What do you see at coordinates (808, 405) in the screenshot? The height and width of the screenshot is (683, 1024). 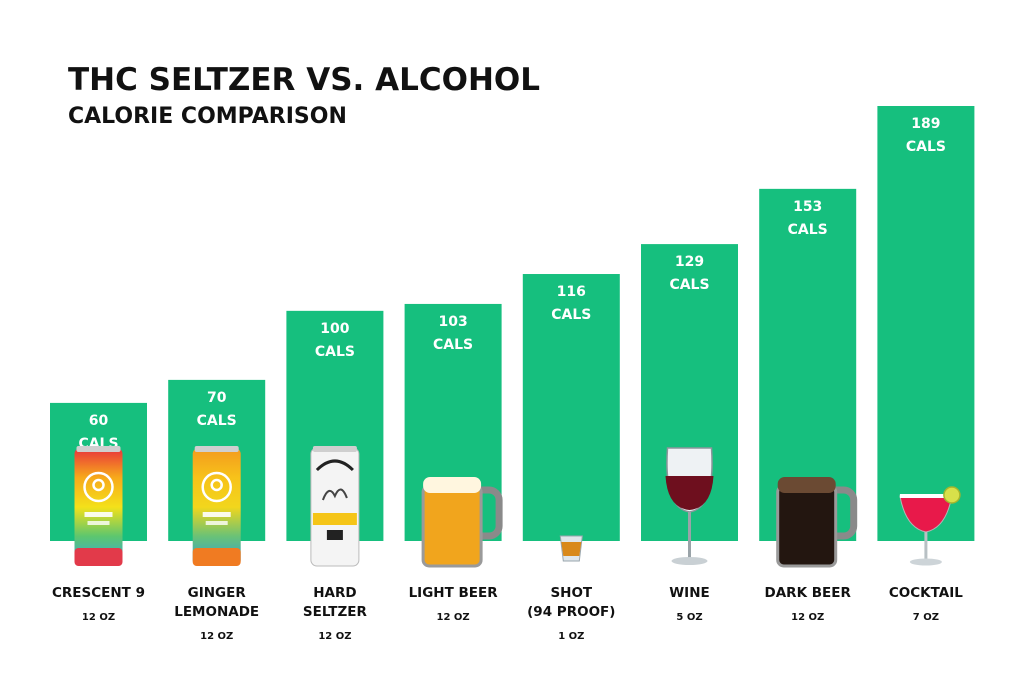 I see `bar-group: 153 CALS DARK BEER 12 OZ` at bounding box center [808, 405].